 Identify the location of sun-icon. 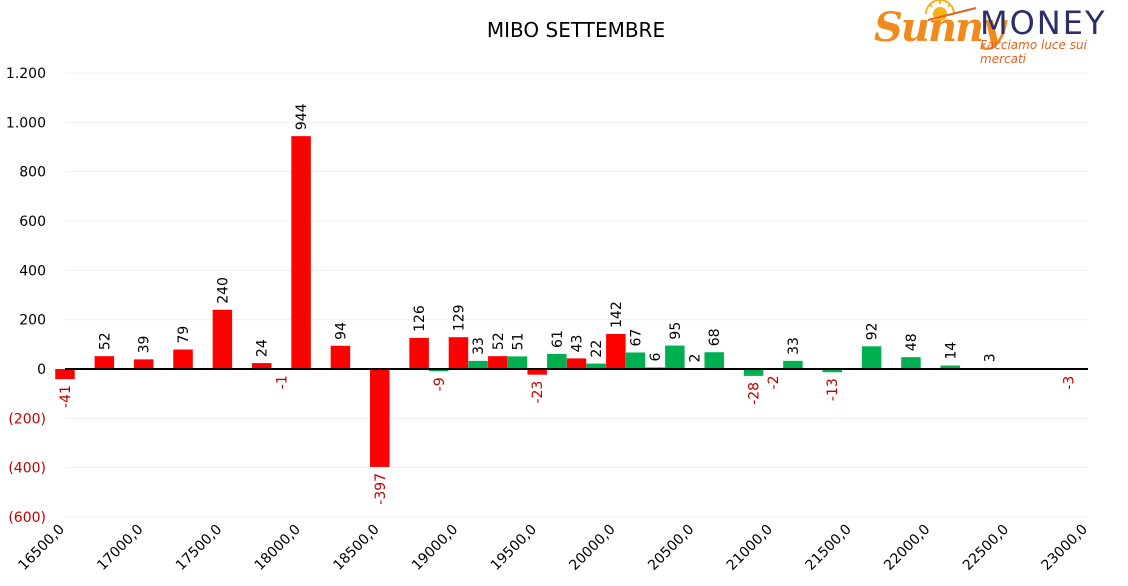
(951, 10).